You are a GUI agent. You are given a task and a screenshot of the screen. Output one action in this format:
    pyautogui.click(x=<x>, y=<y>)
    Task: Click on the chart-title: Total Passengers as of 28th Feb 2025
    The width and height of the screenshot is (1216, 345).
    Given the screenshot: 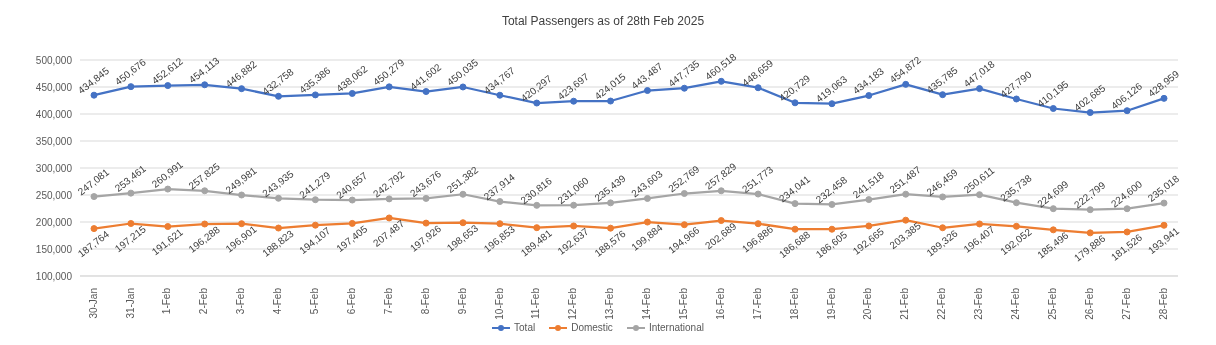 What is the action you would take?
    pyautogui.click(x=603, y=21)
    